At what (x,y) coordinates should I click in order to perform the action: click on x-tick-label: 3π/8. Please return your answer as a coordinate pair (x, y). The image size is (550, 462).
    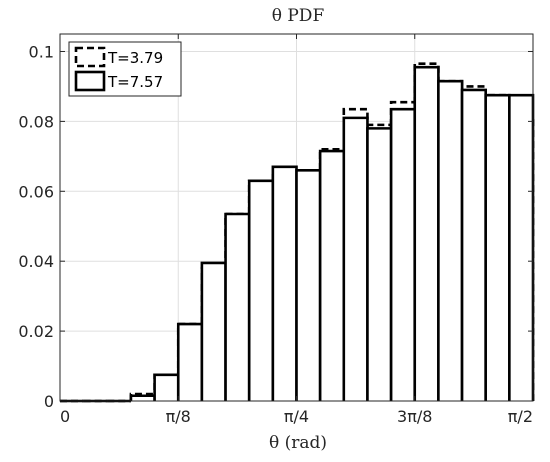
    Looking at the image, I should click on (414, 416).